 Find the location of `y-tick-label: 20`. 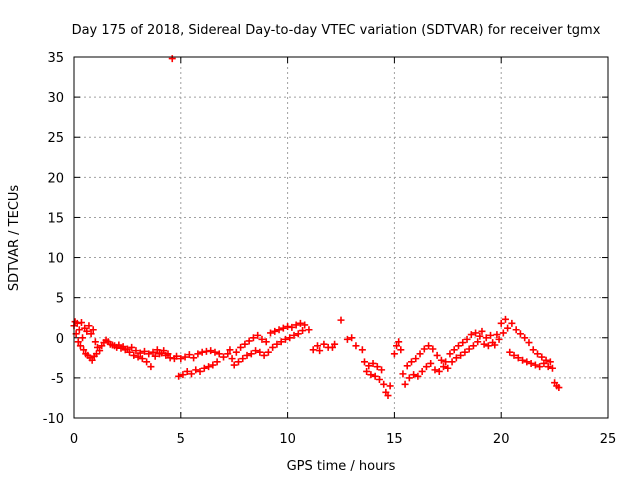

y-tick-label: 20 is located at coordinates (55, 178).